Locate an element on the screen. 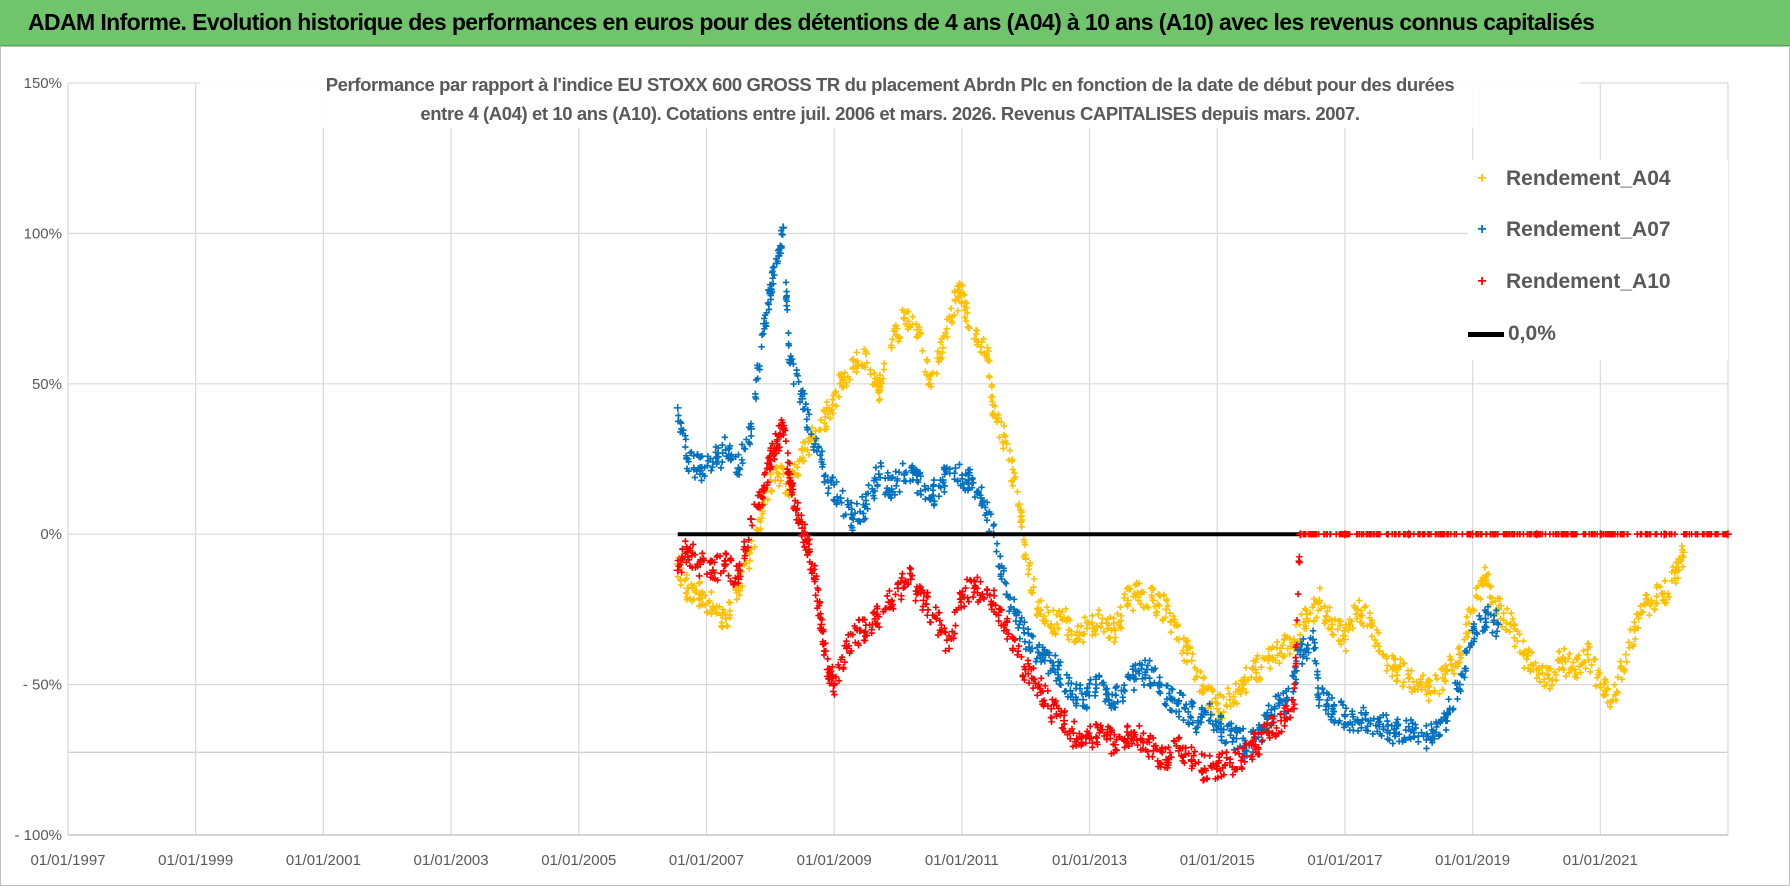 The image size is (1790, 886). data-point-a07 is located at coordinates (1472, 630).